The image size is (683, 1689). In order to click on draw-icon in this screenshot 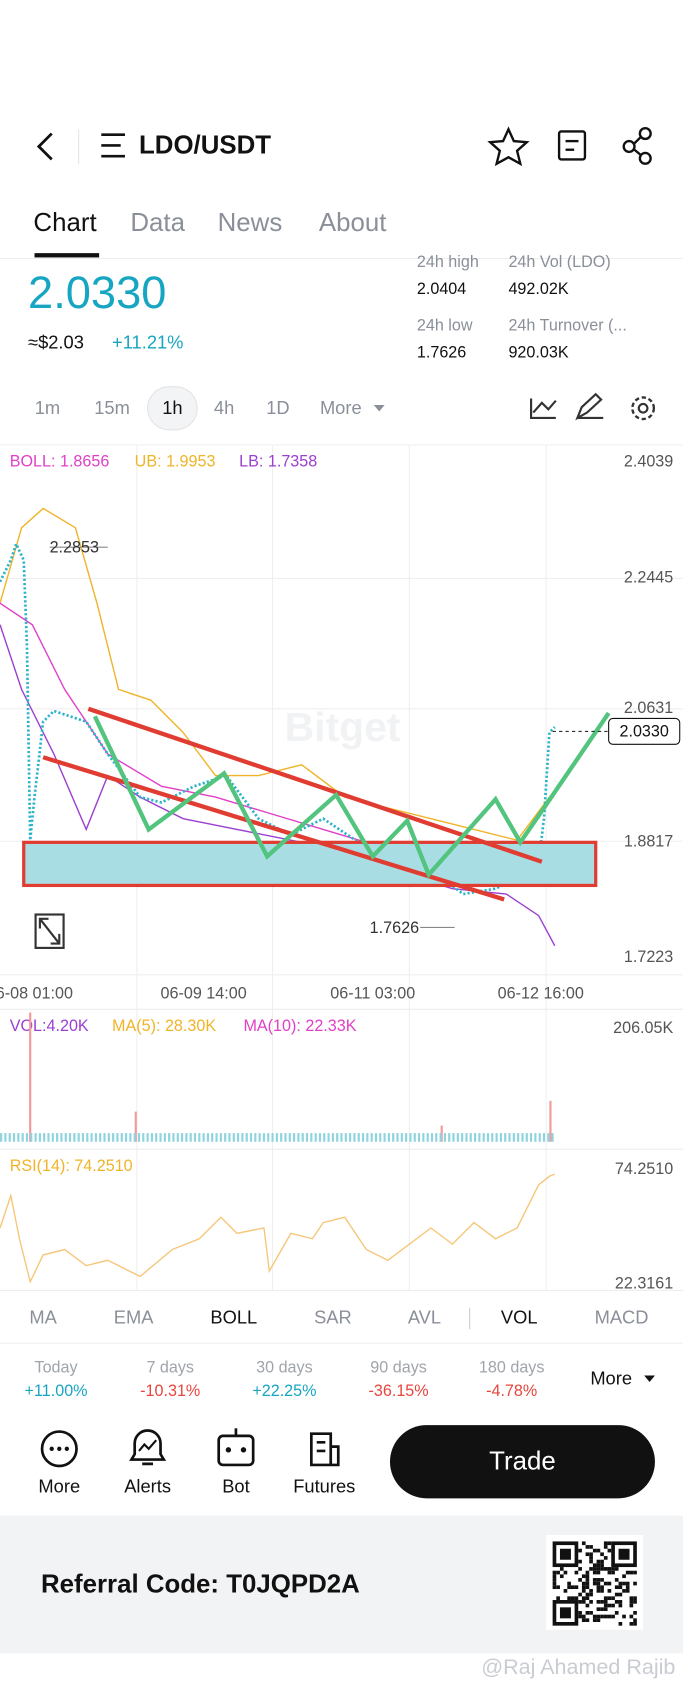, I will do `click(589, 406)`.